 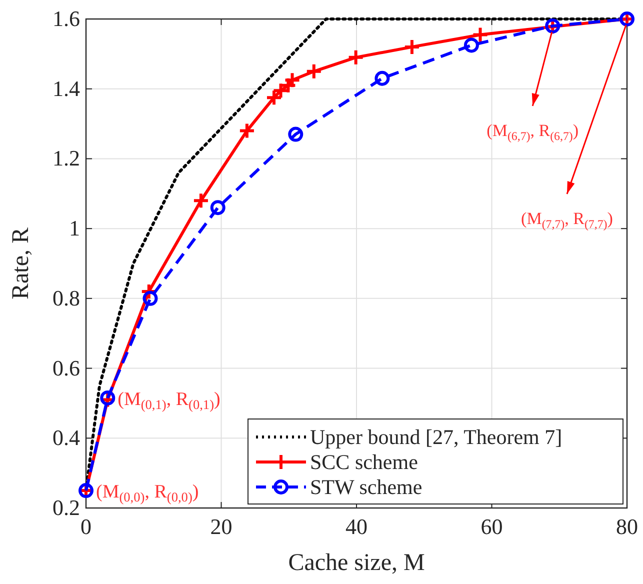 What do you see at coordinates (66, 88) in the screenshot?
I see `y-tick-label: 1.4` at bounding box center [66, 88].